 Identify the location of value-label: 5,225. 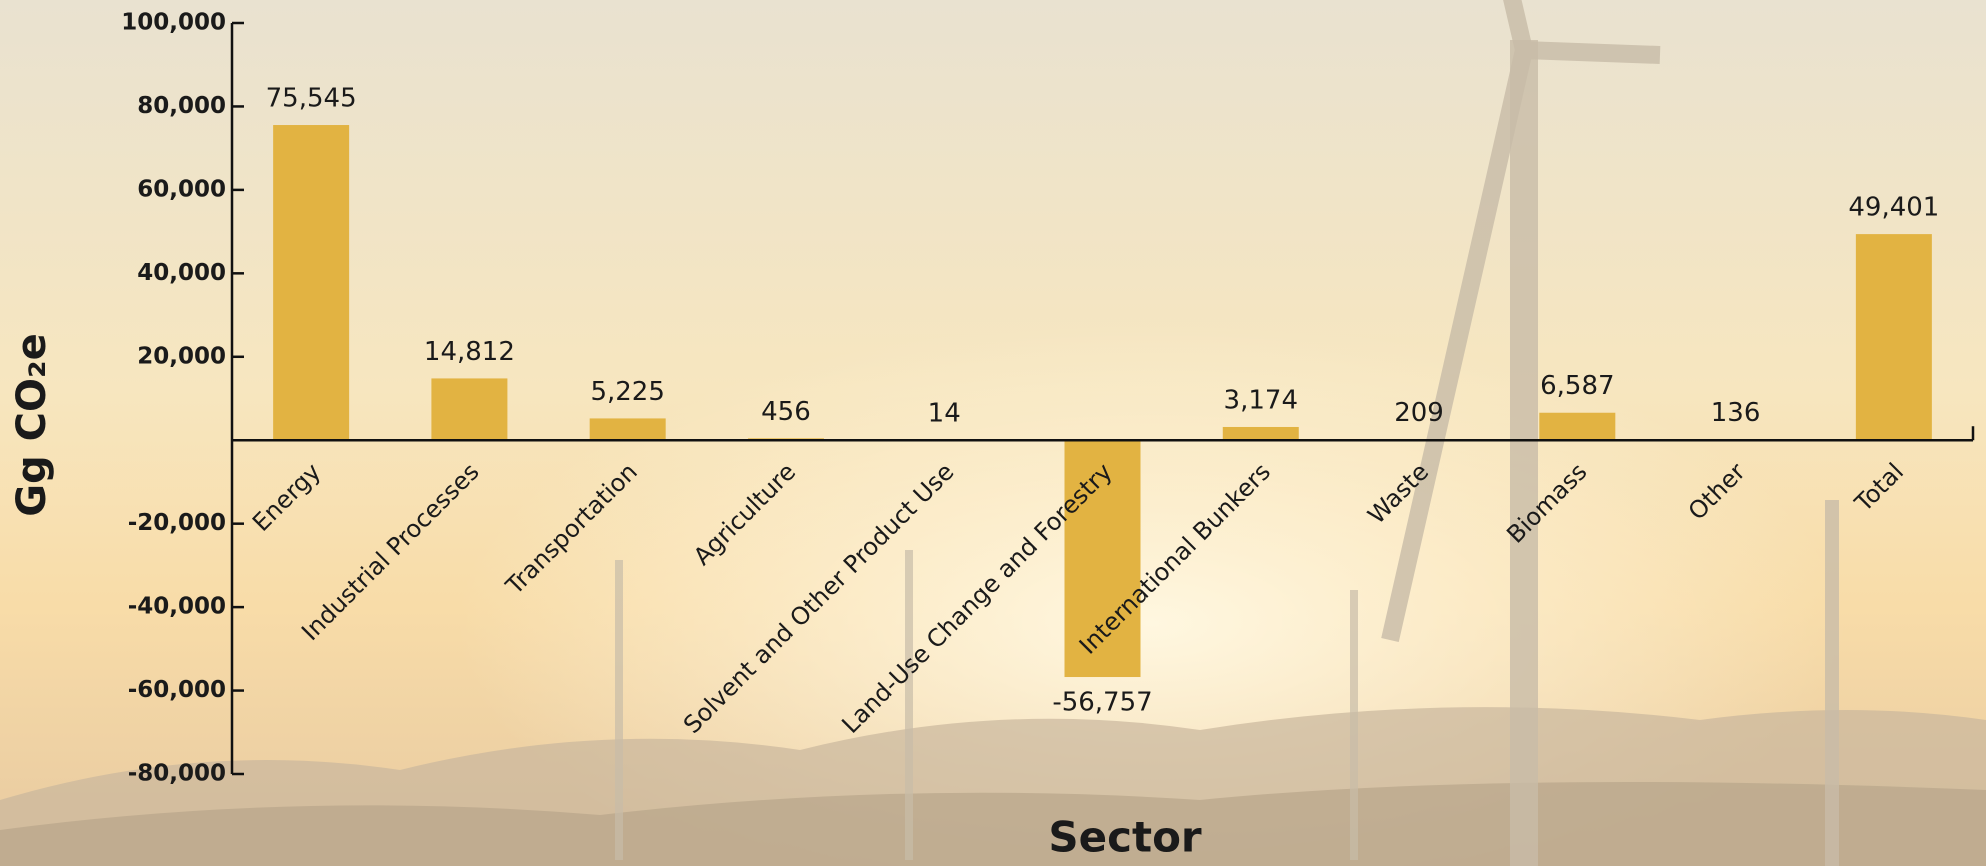
(627, 392).